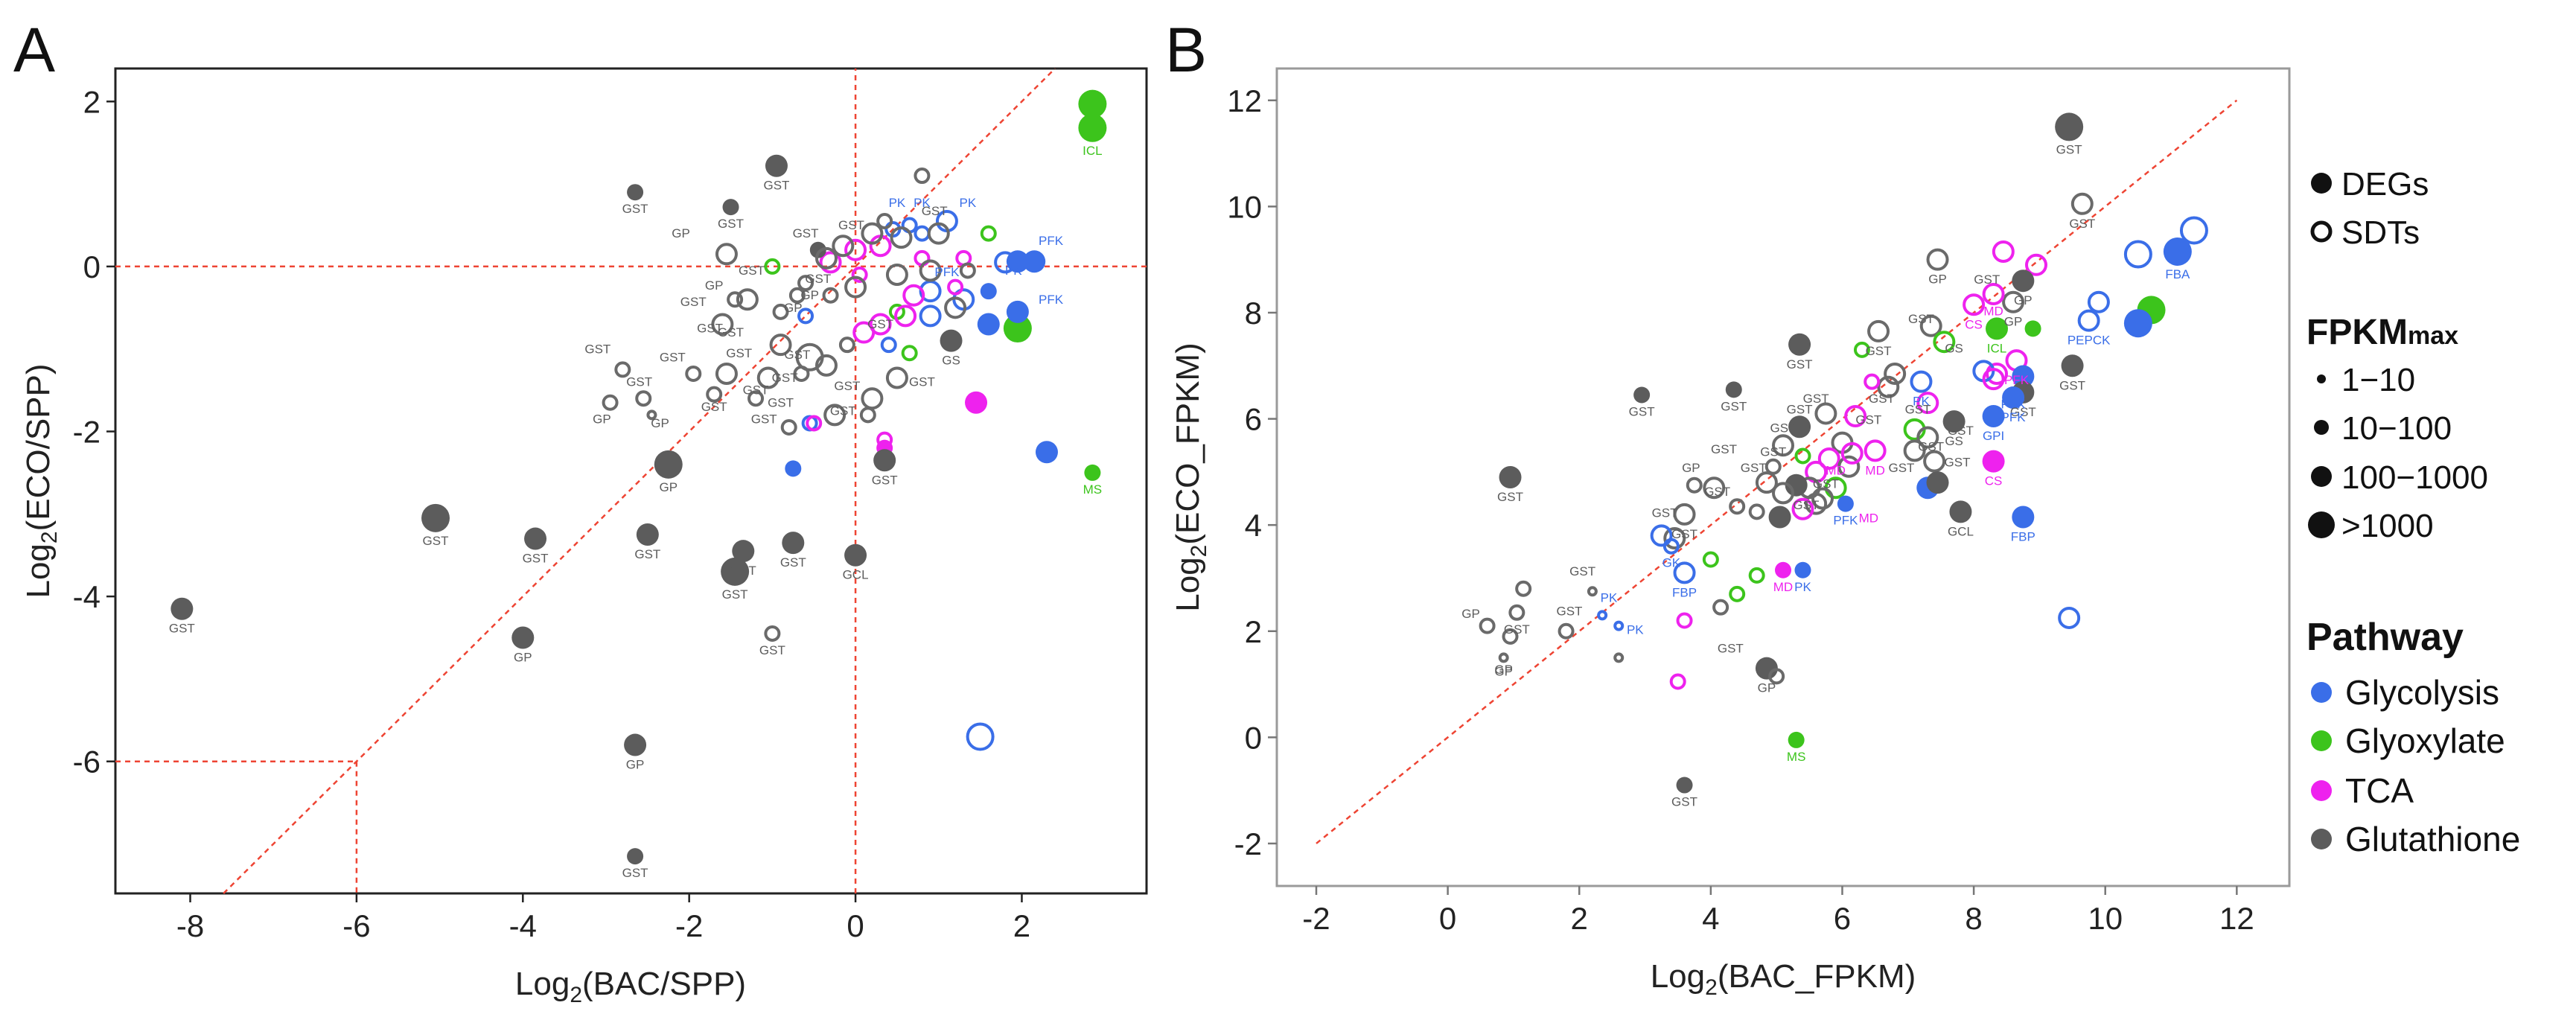 The image size is (2576, 1017). Describe the element at coordinates (856, 575) in the screenshot. I see `point-label: GCL` at that location.